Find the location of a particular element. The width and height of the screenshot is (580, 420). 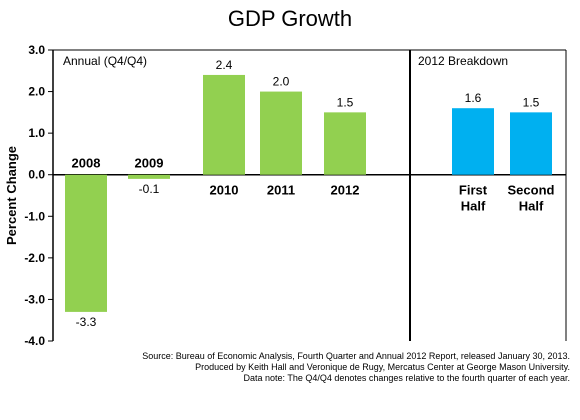

category-label: Second is located at coordinates (531, 190).